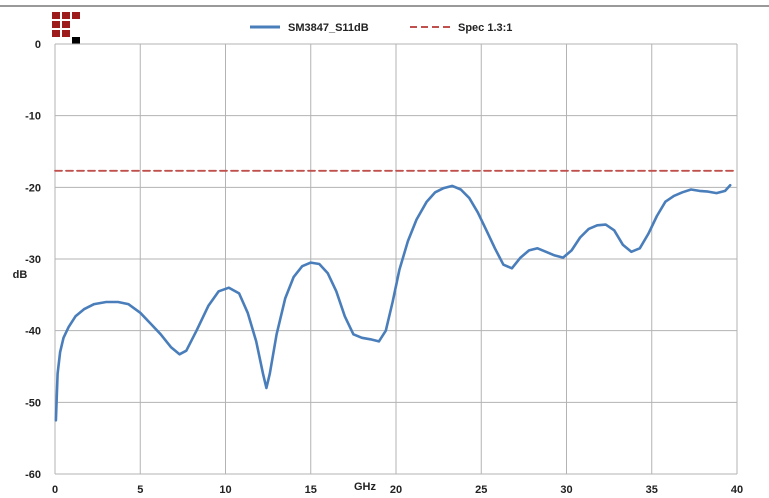 This screenshot has width=769, height=498. I want to click on x-tick-label: 15, so click(311, 490).